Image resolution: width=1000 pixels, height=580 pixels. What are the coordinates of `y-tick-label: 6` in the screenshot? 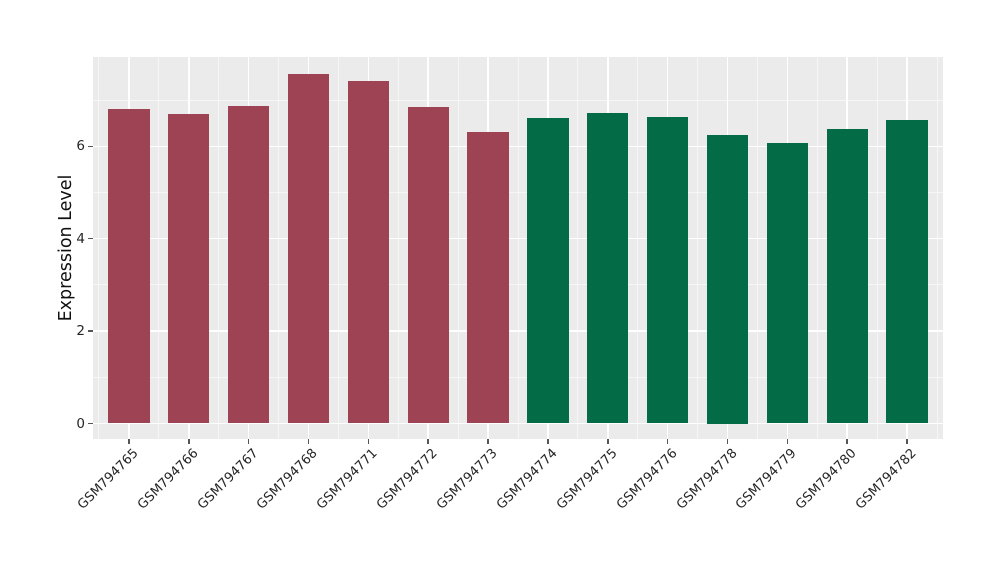 It's located at (80, 146).